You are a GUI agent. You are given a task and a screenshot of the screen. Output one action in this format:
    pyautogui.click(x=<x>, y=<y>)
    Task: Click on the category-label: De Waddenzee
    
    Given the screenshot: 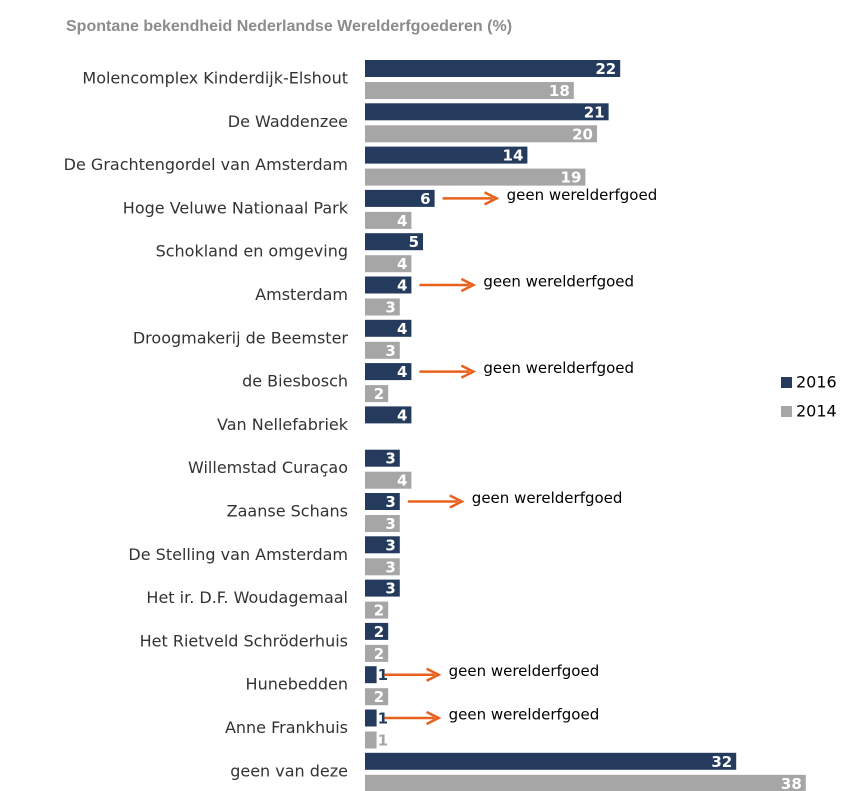 What is the action you would take?
    pyautogui.click(x=288, y=121)
    